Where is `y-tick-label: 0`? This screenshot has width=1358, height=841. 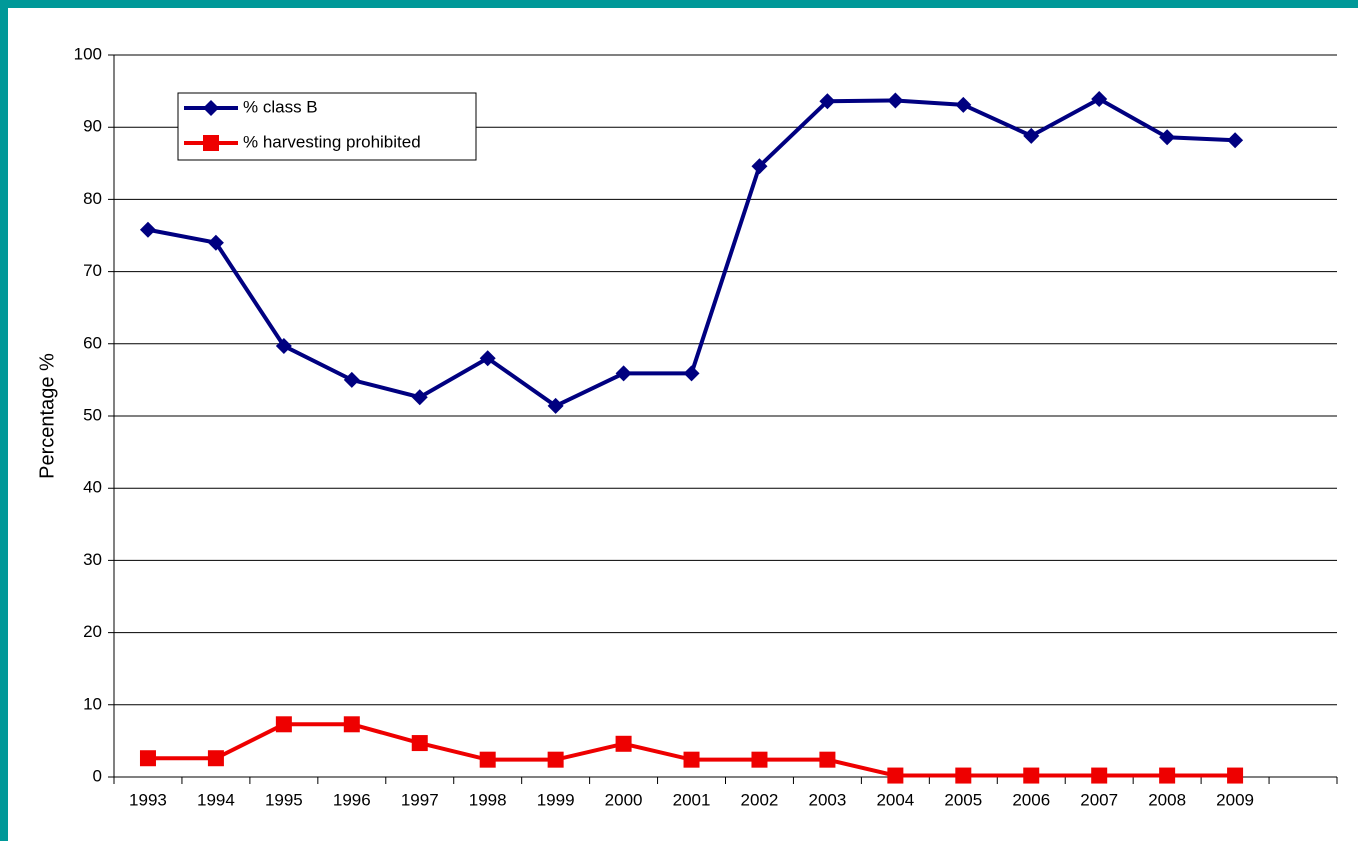 y-tick-label: 0 is located at coordinates (97, 775).